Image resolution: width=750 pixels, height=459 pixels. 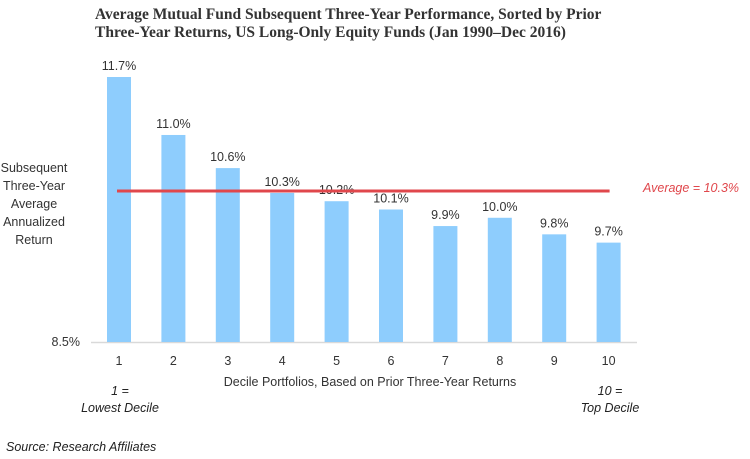 I want to click on lowest-decile-note: 1 = Lowest Decile, so click(x=120, y=400).